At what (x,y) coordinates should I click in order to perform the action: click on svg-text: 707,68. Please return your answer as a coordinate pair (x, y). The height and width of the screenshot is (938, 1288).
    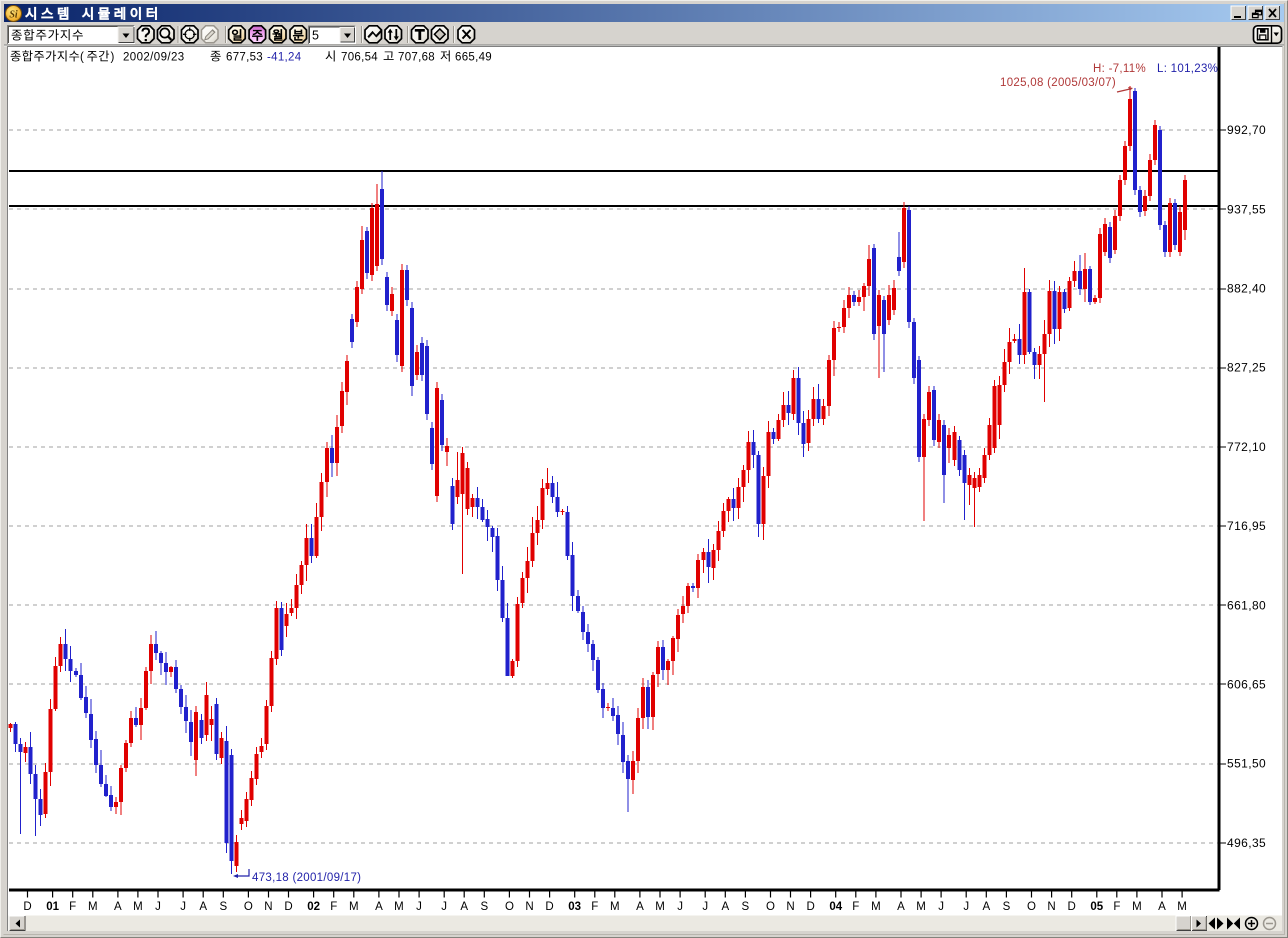
    Looking at the image, I should click on (416, 58).